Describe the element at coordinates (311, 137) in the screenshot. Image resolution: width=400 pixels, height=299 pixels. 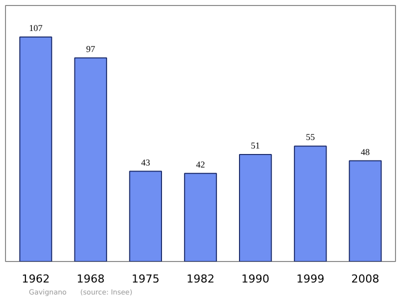
I see `data-label: 55` at that location.